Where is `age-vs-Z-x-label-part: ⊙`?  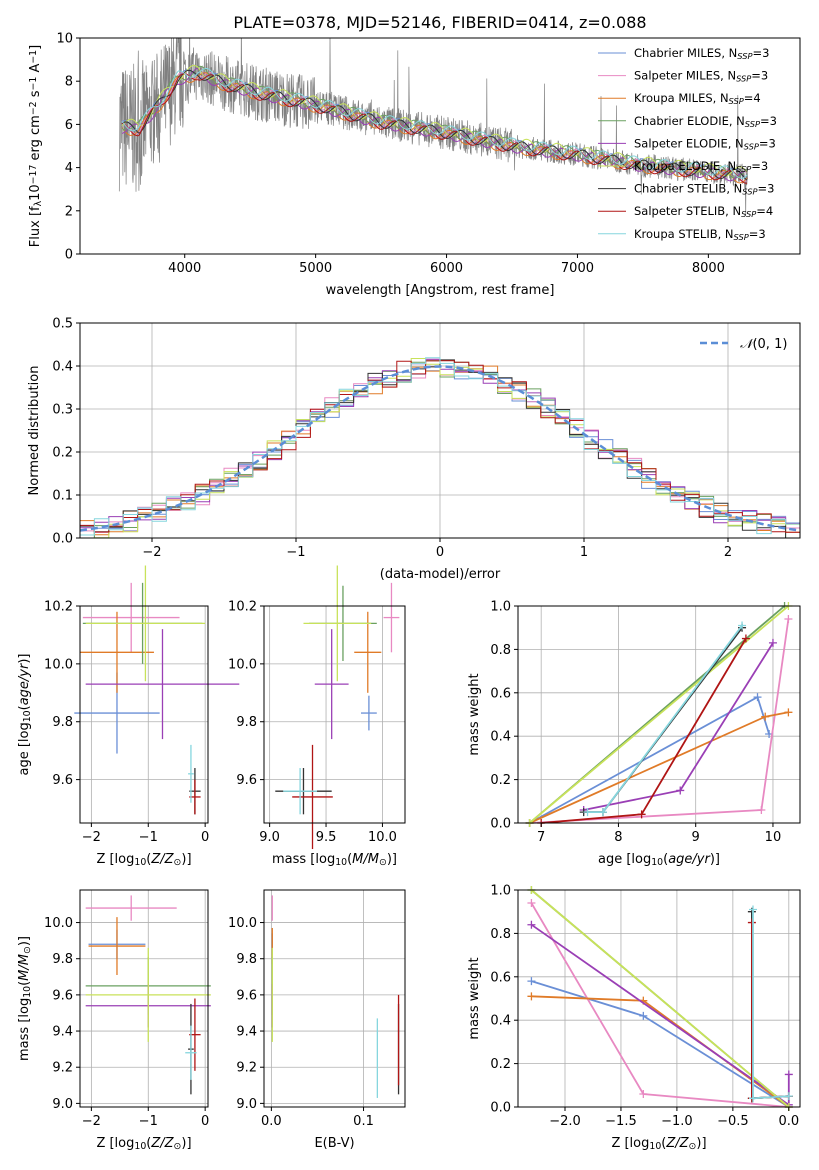
age-vs-Z-x-label-part: ⊙ is located at coordinates (178, 862).